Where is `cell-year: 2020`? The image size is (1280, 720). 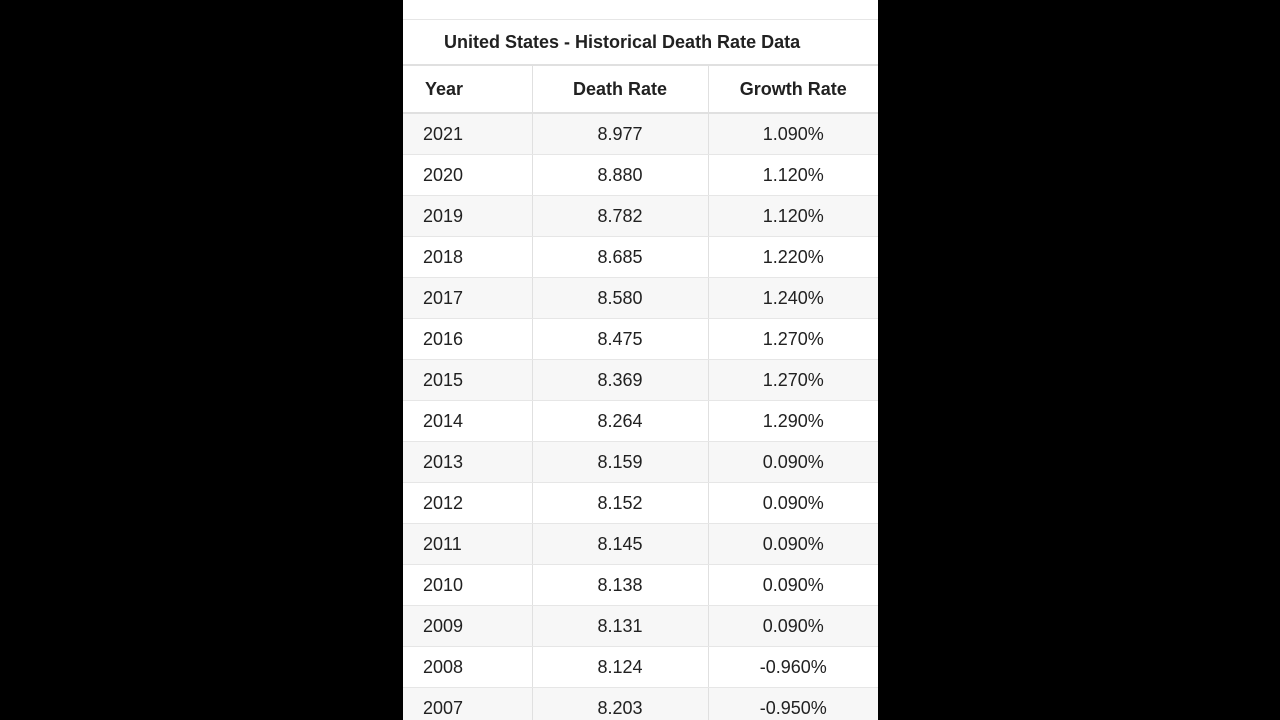
cell-year: 2020 is located at coordinates (468, 175).